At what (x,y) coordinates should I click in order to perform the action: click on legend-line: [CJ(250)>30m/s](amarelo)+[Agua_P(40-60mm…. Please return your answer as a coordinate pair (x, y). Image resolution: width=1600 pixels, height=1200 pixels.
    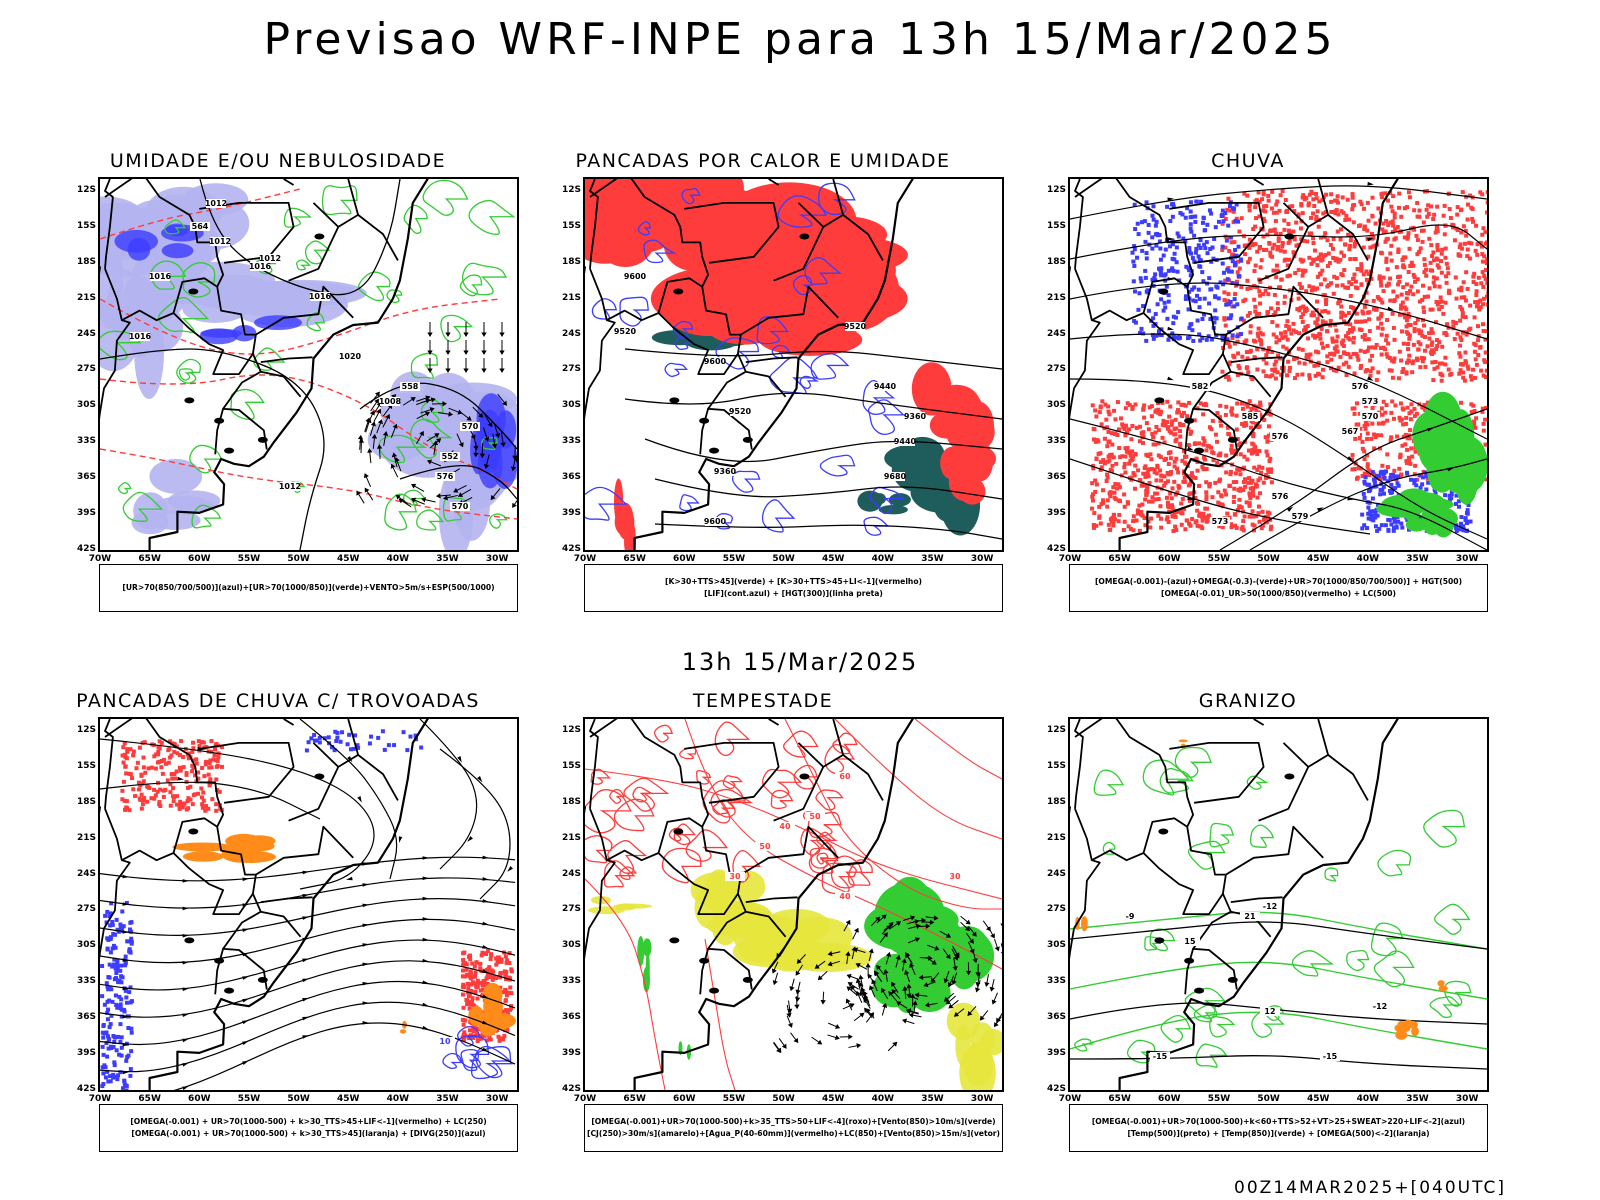
    Looking at the image, I should click on (793, 1133).